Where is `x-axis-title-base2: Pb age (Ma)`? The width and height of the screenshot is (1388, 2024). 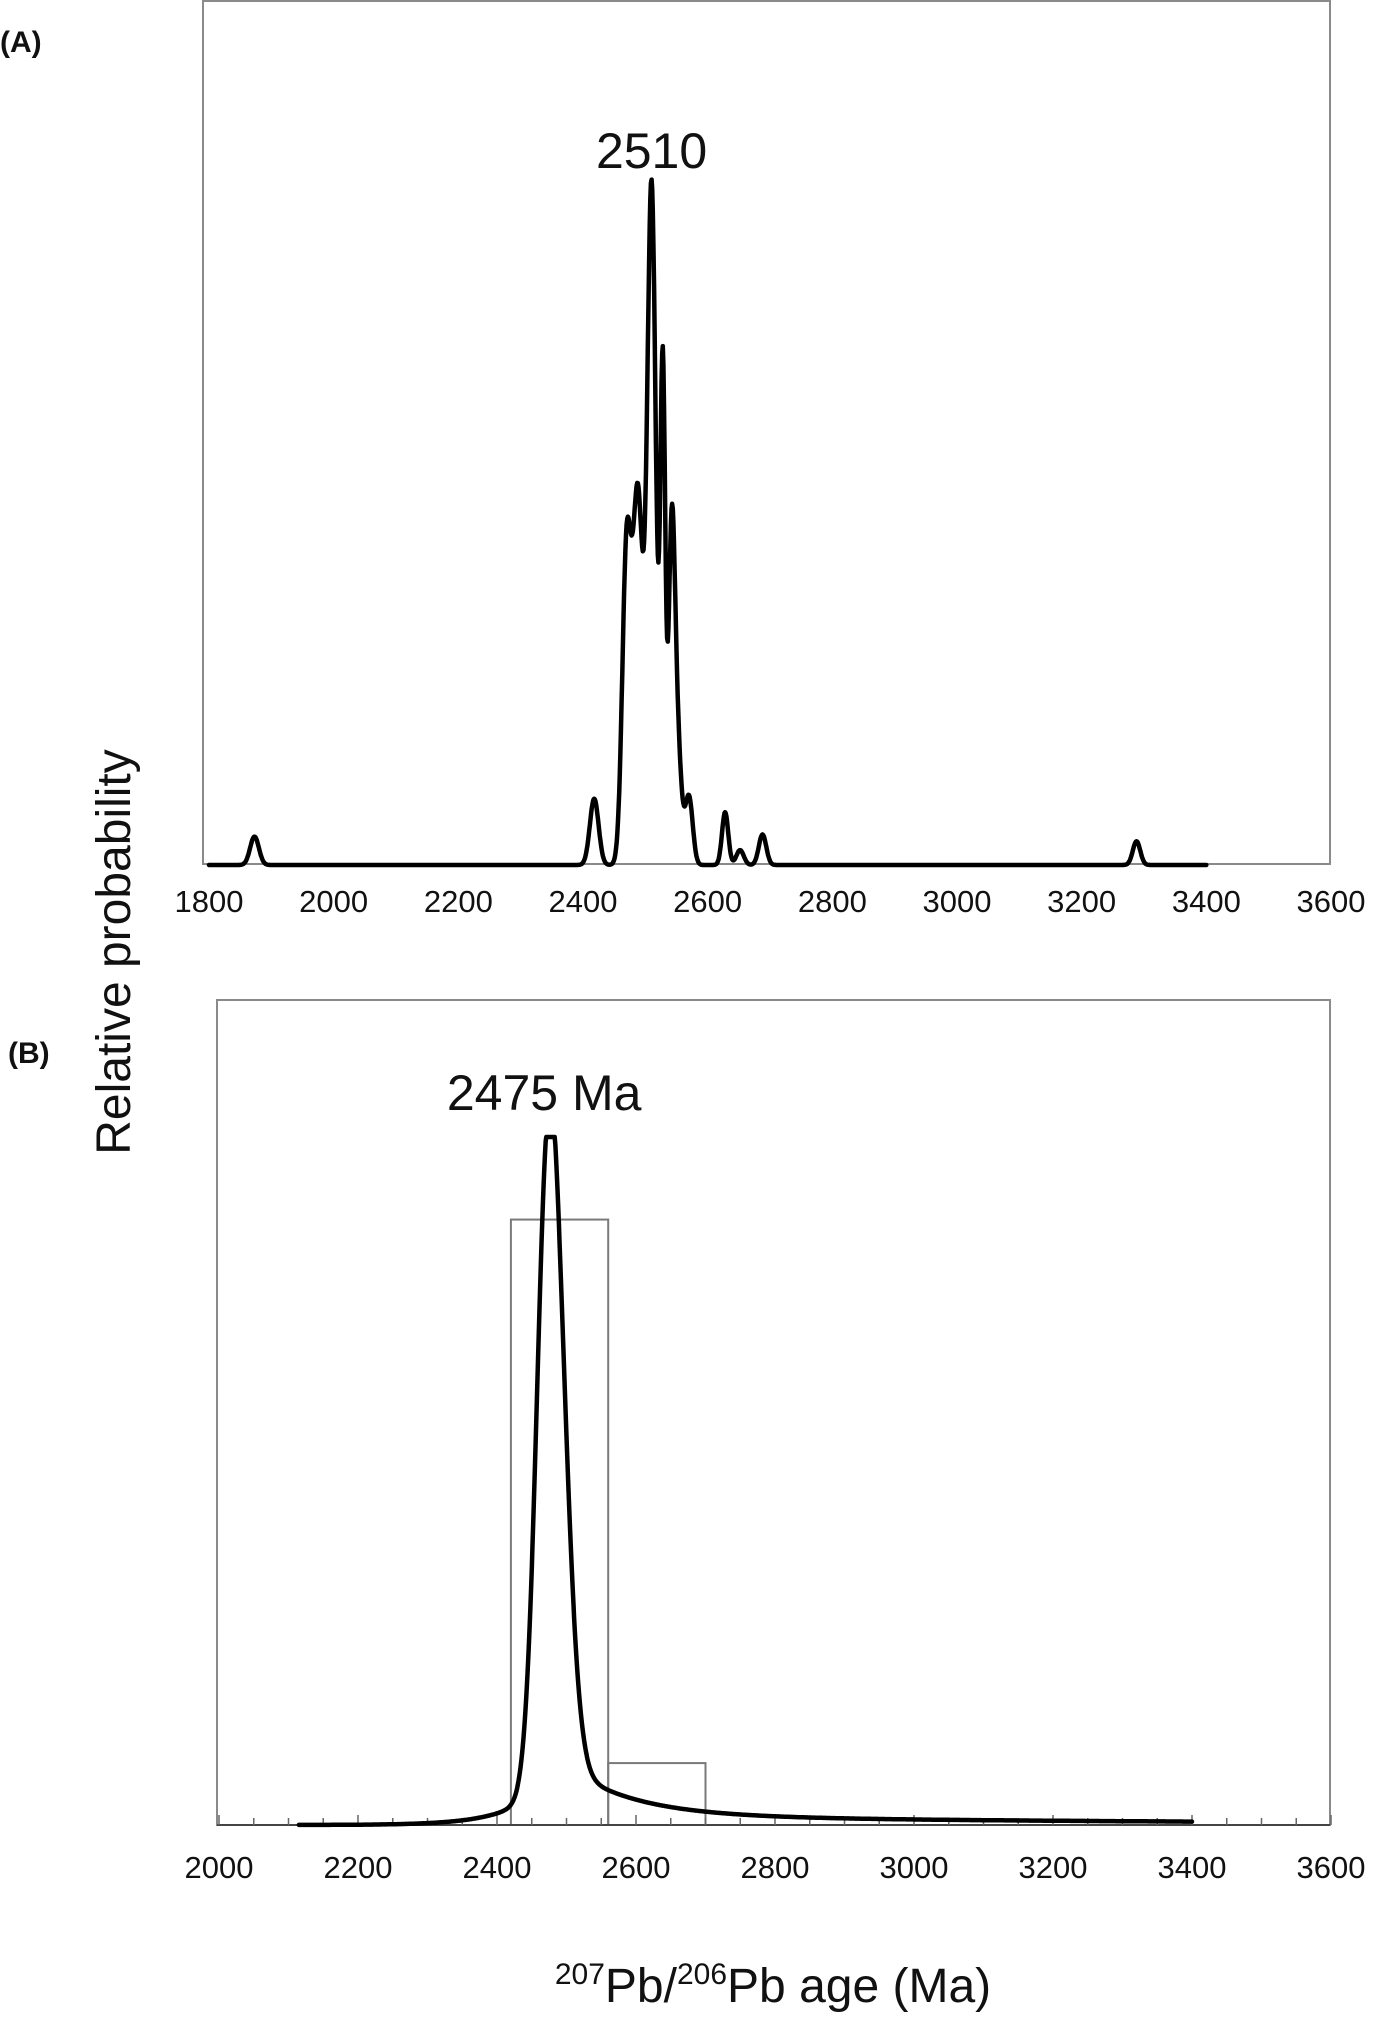 x-axis-title-base2: Pb age (Ma) is located at coordinates (859, 1986).